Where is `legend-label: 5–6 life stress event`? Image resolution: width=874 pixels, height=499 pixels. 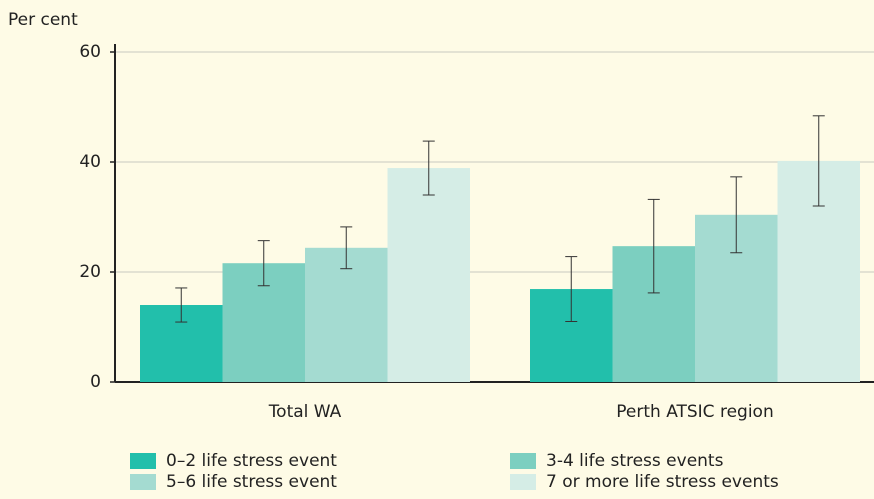
legend-label: 5–6 life stress event is located at coordinates (251, 482).